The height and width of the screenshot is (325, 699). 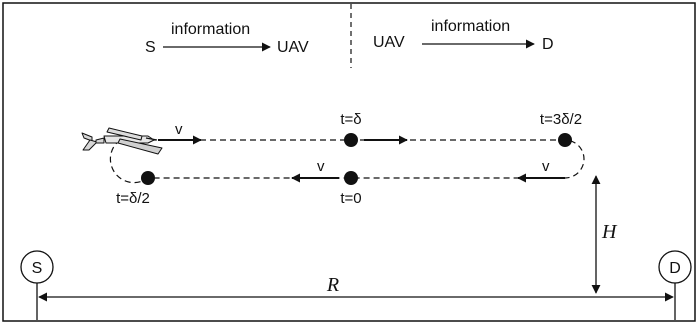 I want to click on destination-node, so click(x=675, y=267).